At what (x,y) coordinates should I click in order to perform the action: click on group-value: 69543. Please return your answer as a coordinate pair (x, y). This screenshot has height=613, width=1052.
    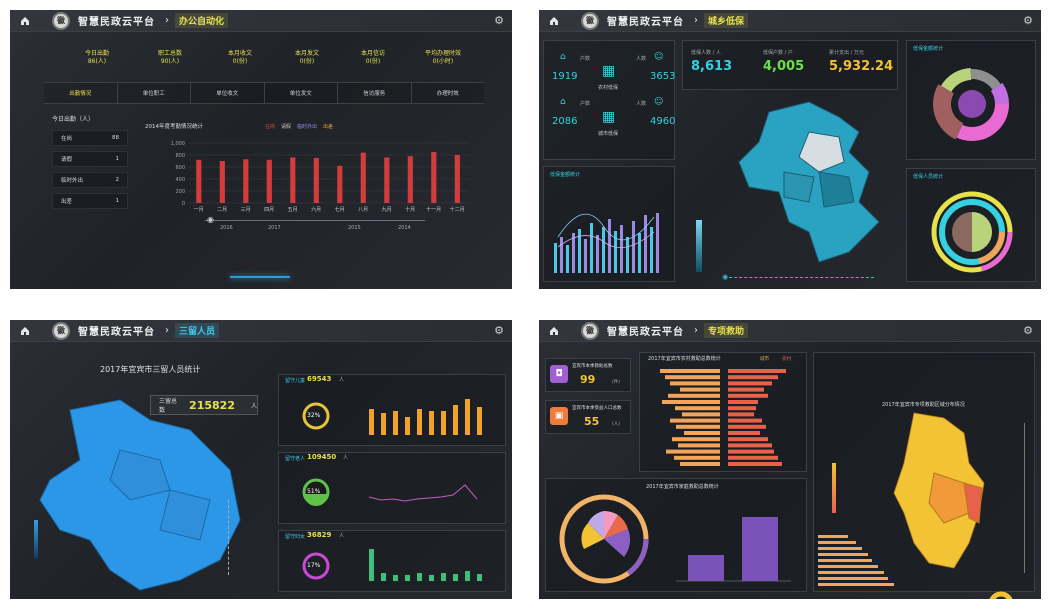
    Looking at the image, I should click on (319, 379).